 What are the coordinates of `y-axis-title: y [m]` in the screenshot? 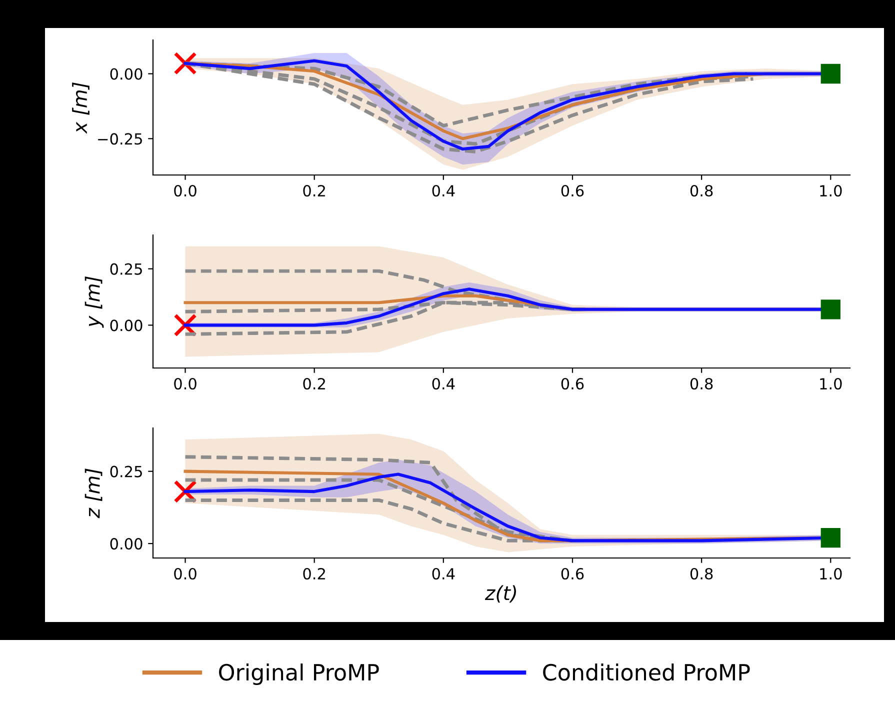 It's located at (94, 302).